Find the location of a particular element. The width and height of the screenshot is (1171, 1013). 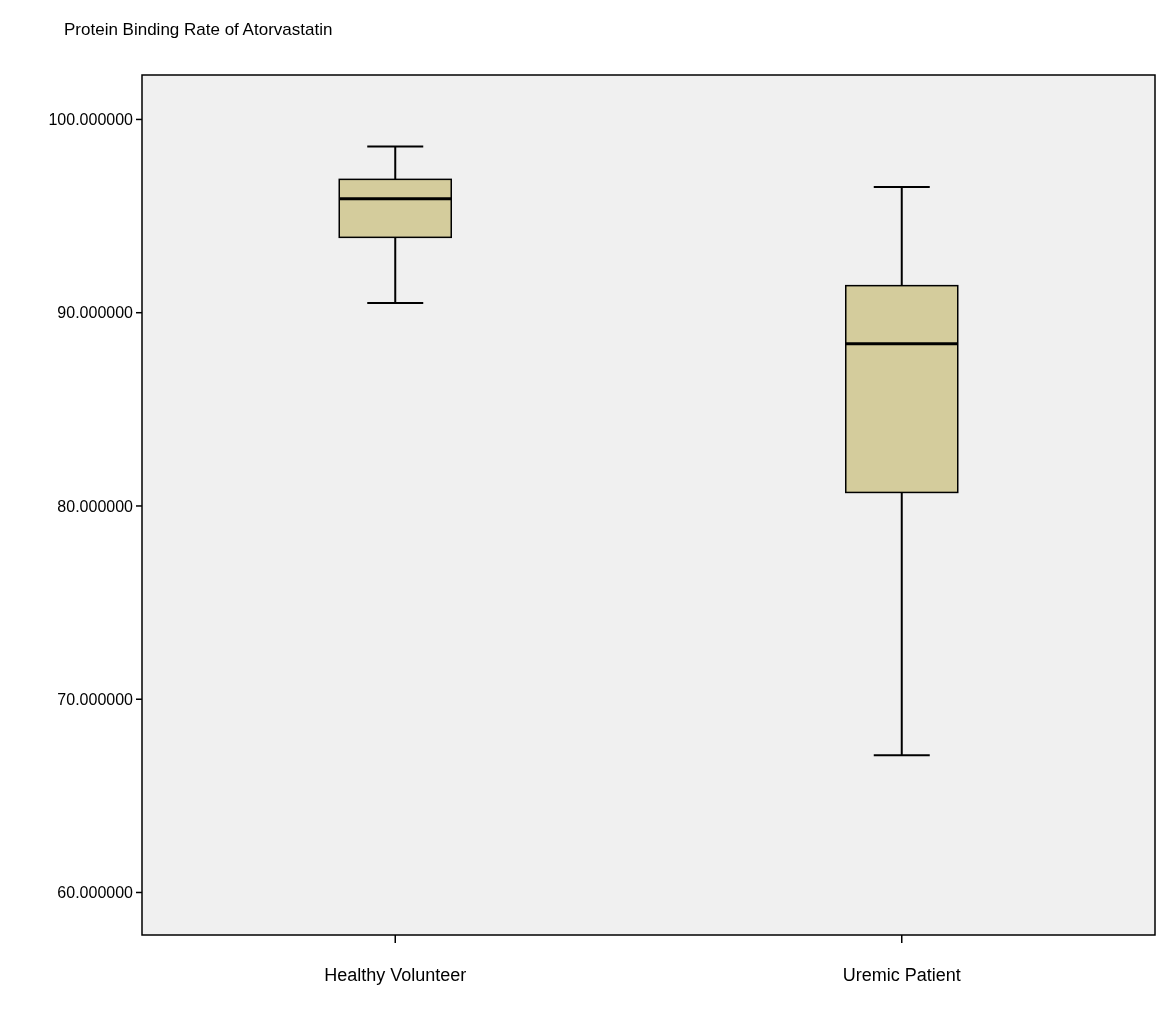

y-tick-label: 70.000000 is located at coordinates (95, 699).